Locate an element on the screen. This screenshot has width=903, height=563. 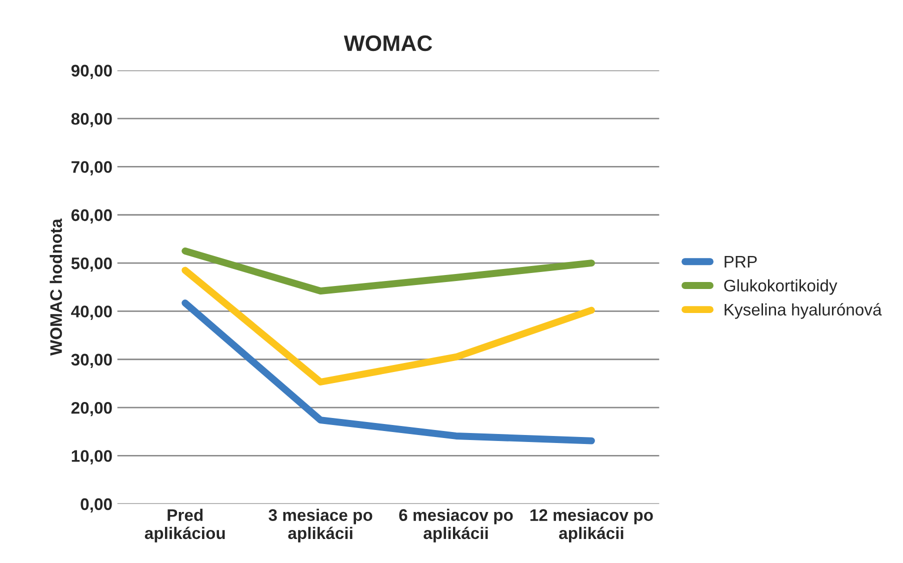
x-tick-label: 12 mesiacov po aplikácii is located at coordinates (591, 525).